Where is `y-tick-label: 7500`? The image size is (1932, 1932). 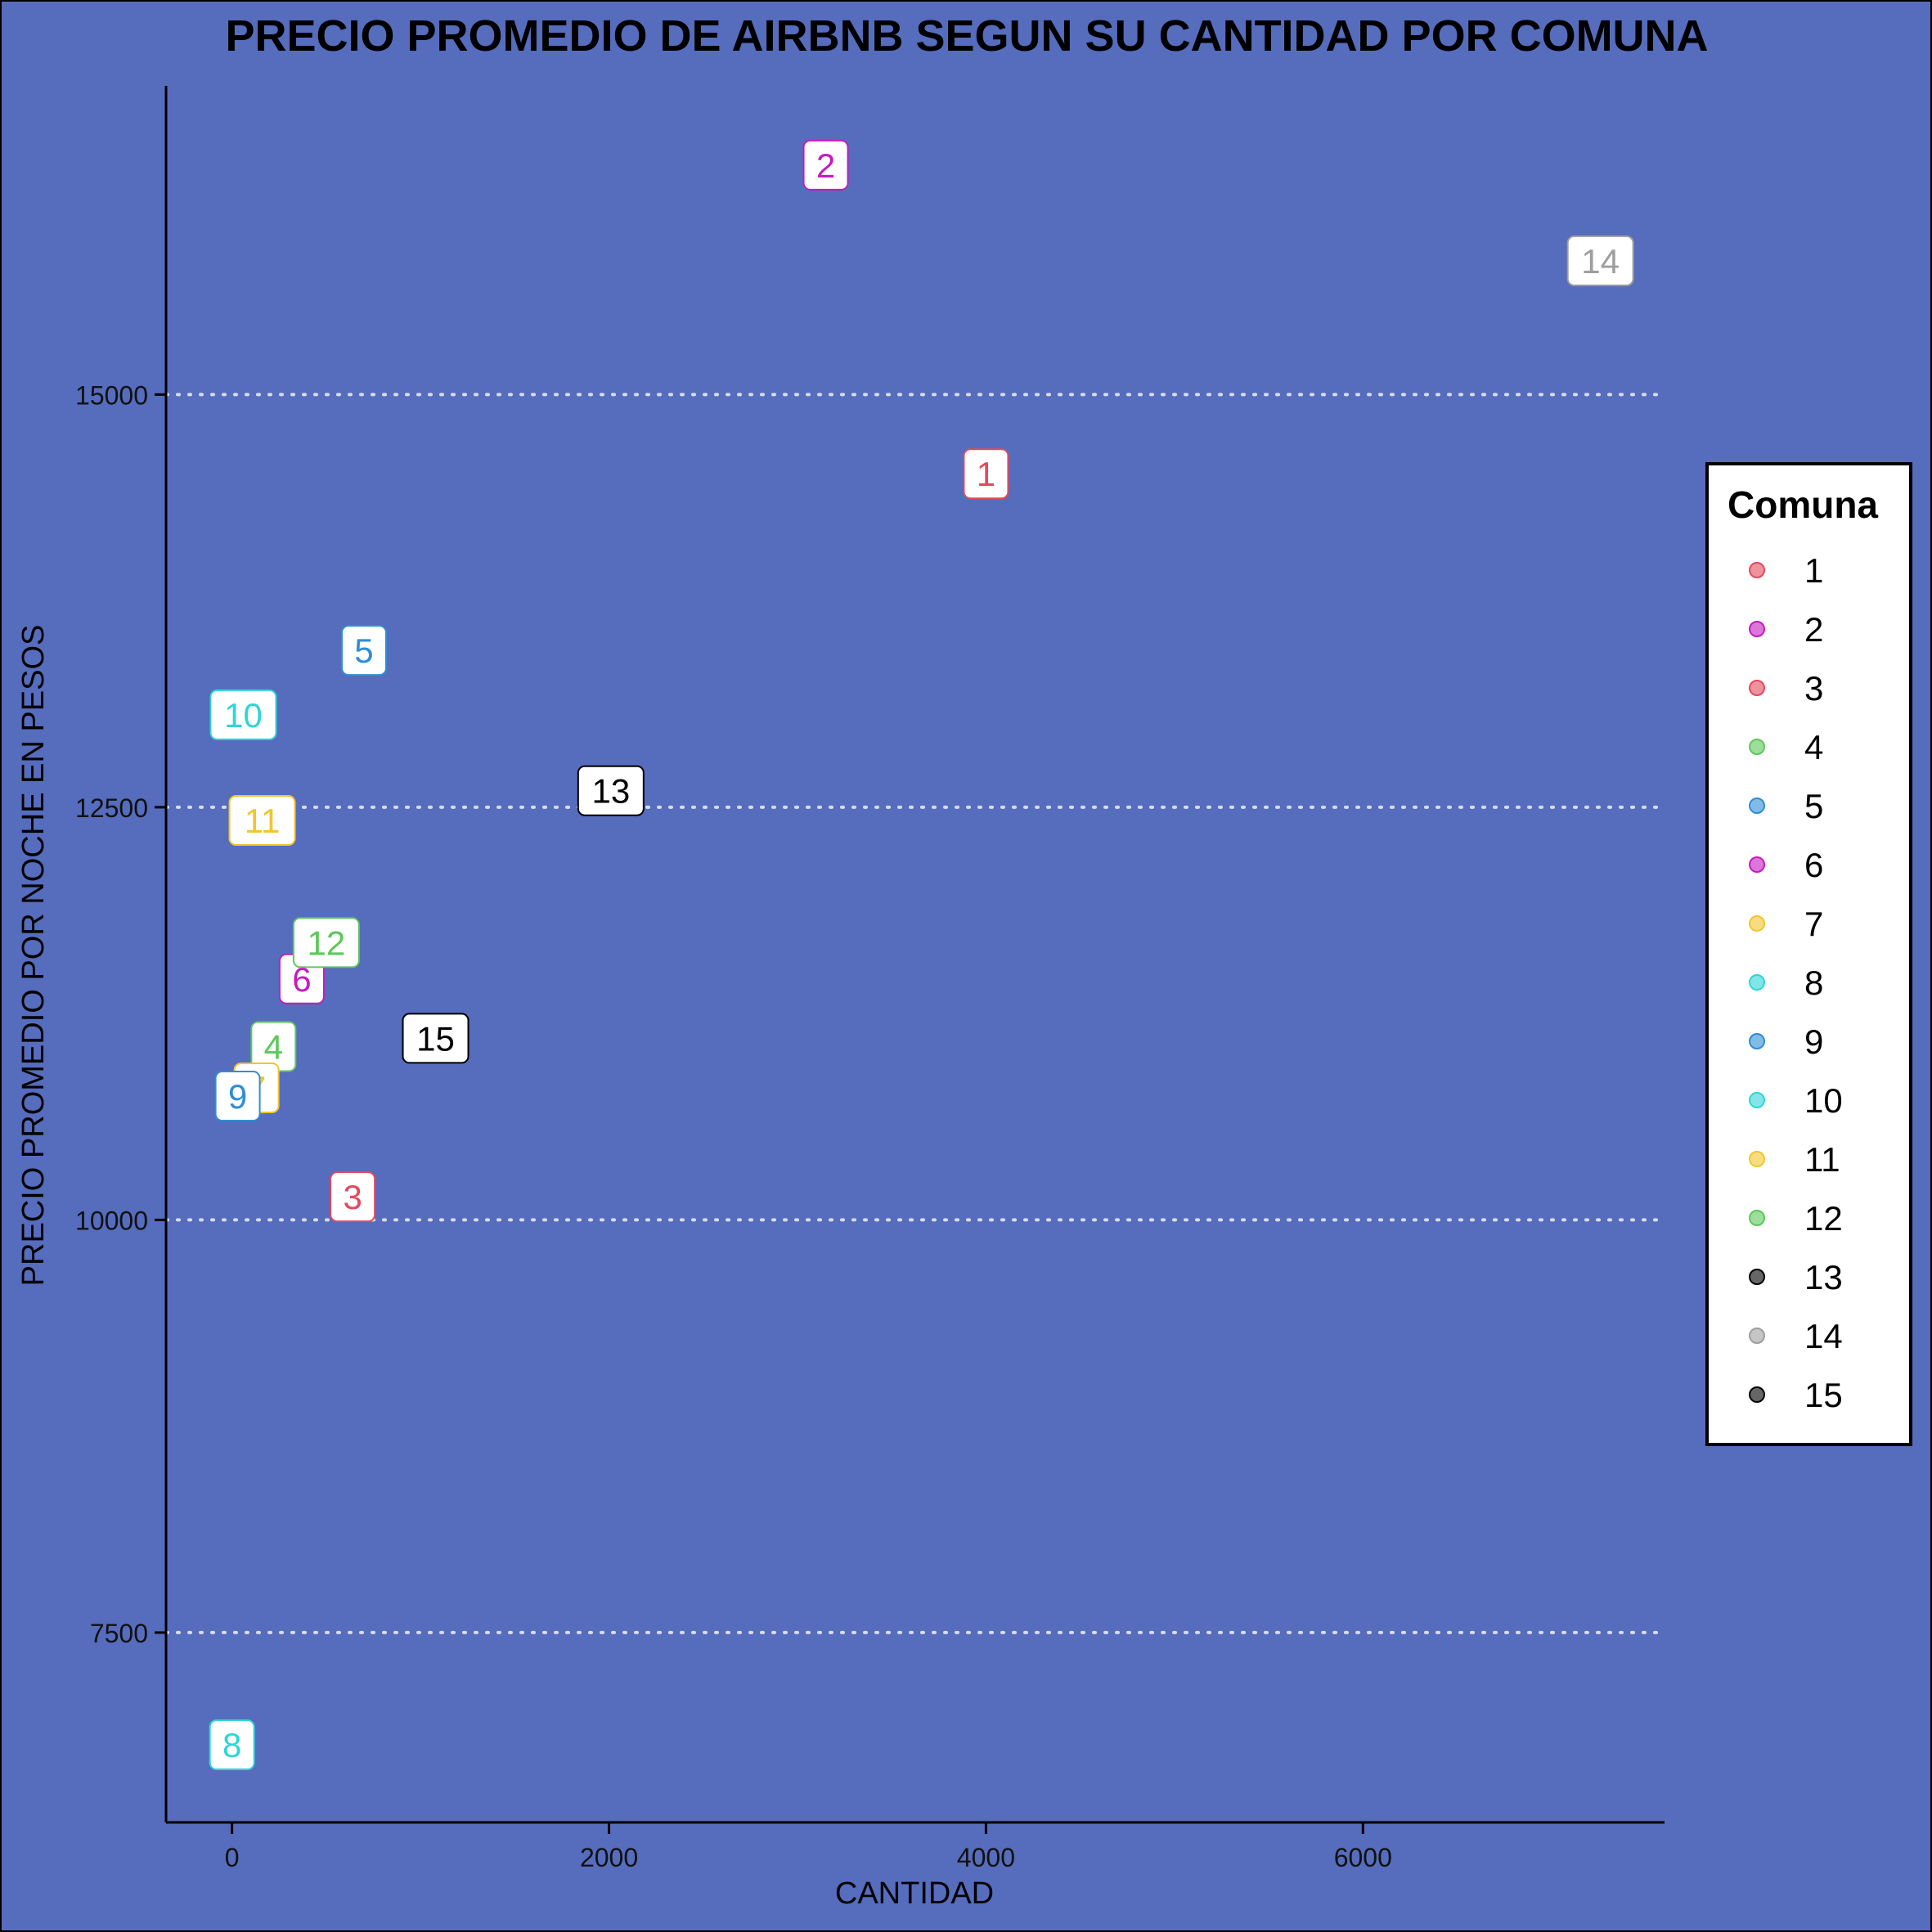
y-tick-label: 7500 is located at coordinates (119, 1634).